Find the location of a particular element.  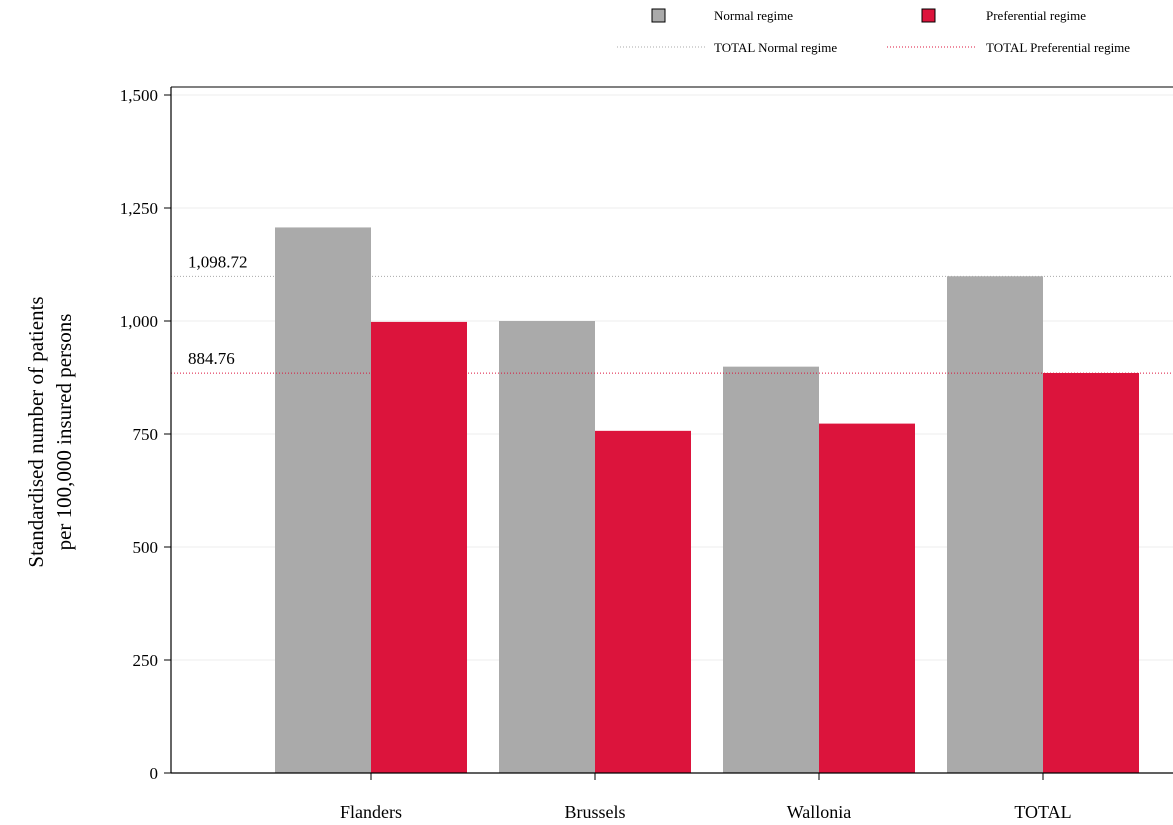

legend-label-normal-regime: Normal regime is located at coordinates (753, 15).